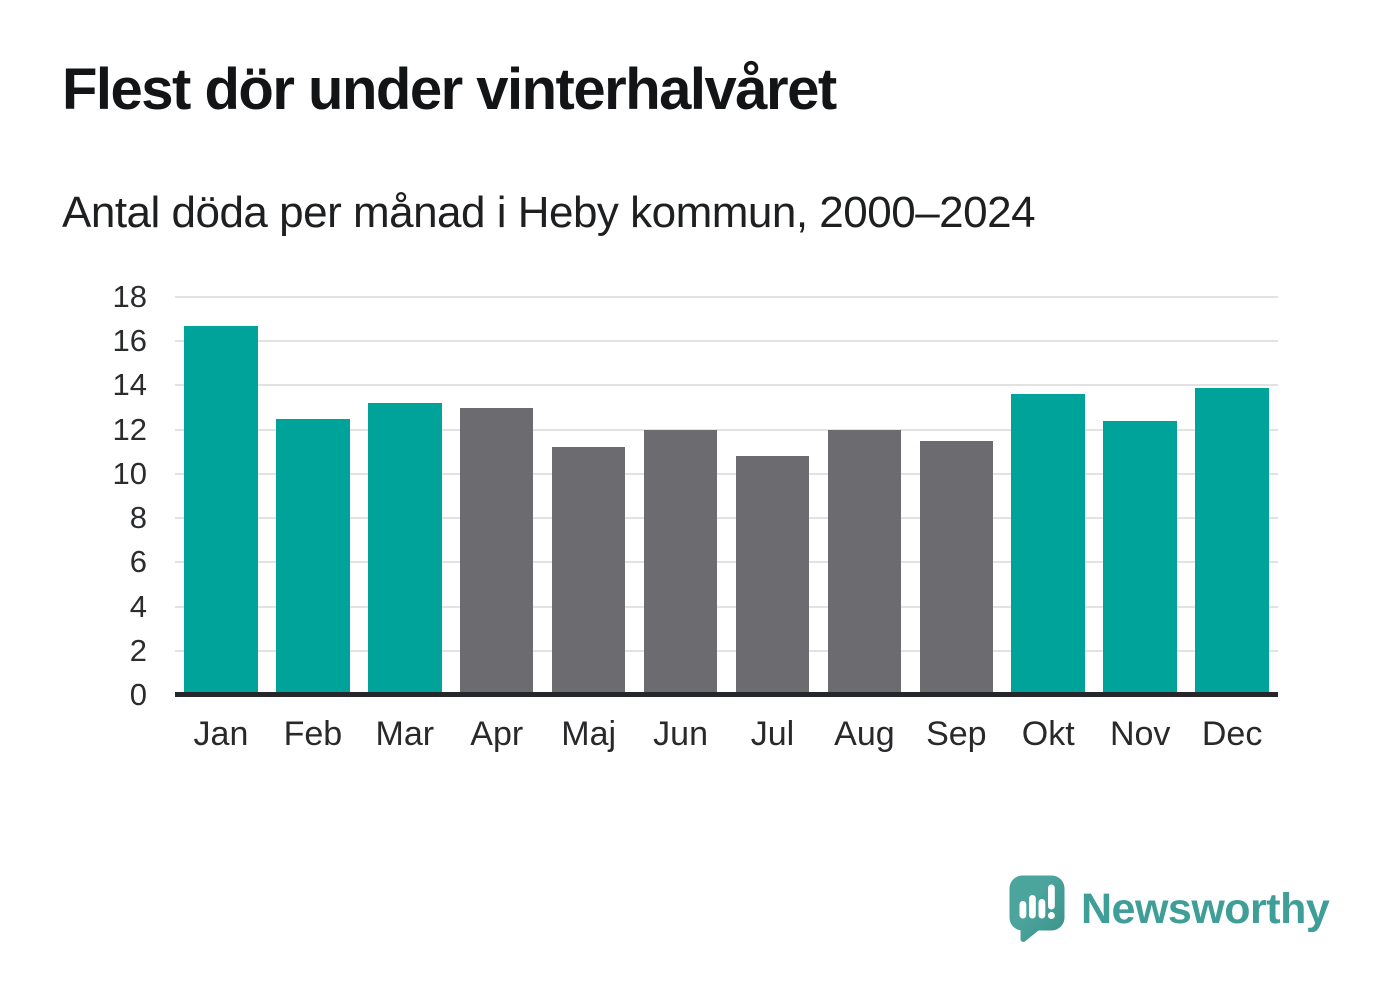  Describe the element at coordinates (772, 734) in the screenshot. I see `x-tick-jul: Jul` at that location.